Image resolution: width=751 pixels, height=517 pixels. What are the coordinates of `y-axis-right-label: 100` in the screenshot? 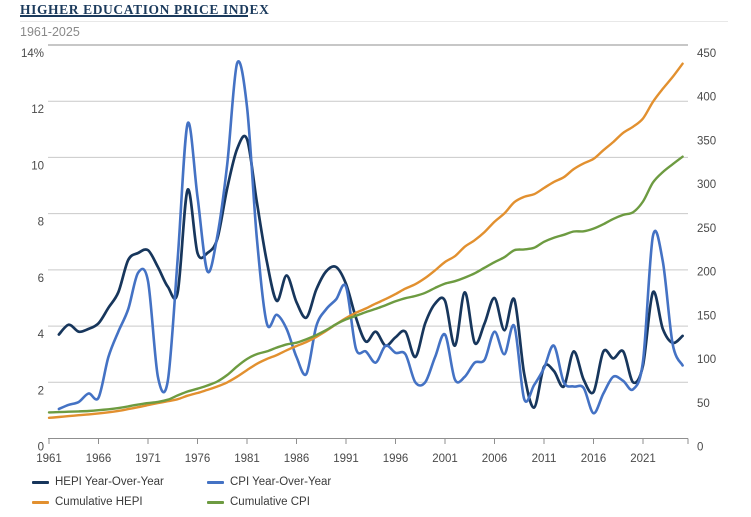 It's located at (706, 360).